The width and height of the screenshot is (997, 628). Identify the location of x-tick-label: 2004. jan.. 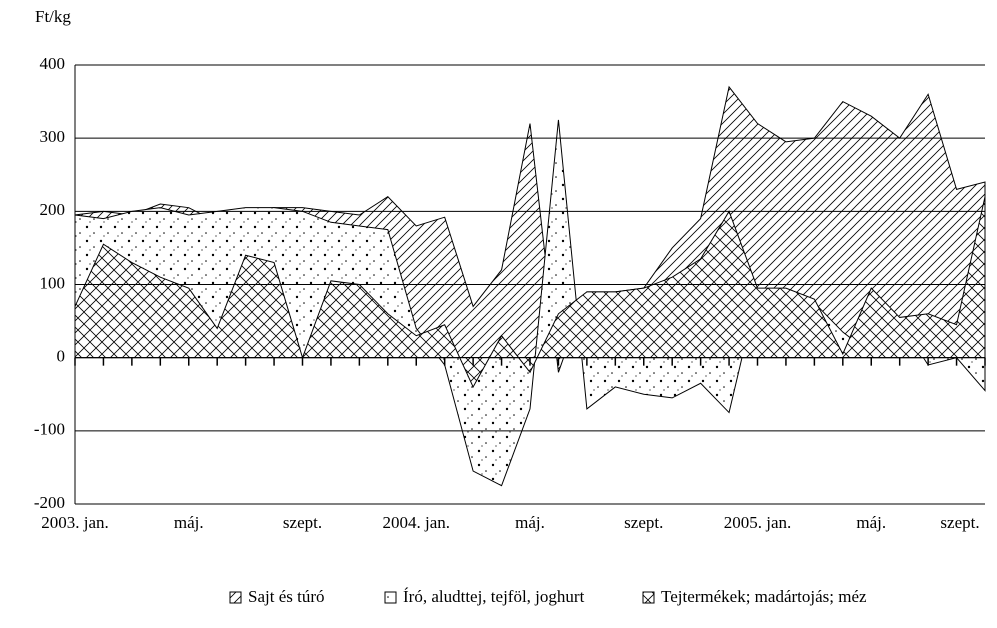
(416, 522).